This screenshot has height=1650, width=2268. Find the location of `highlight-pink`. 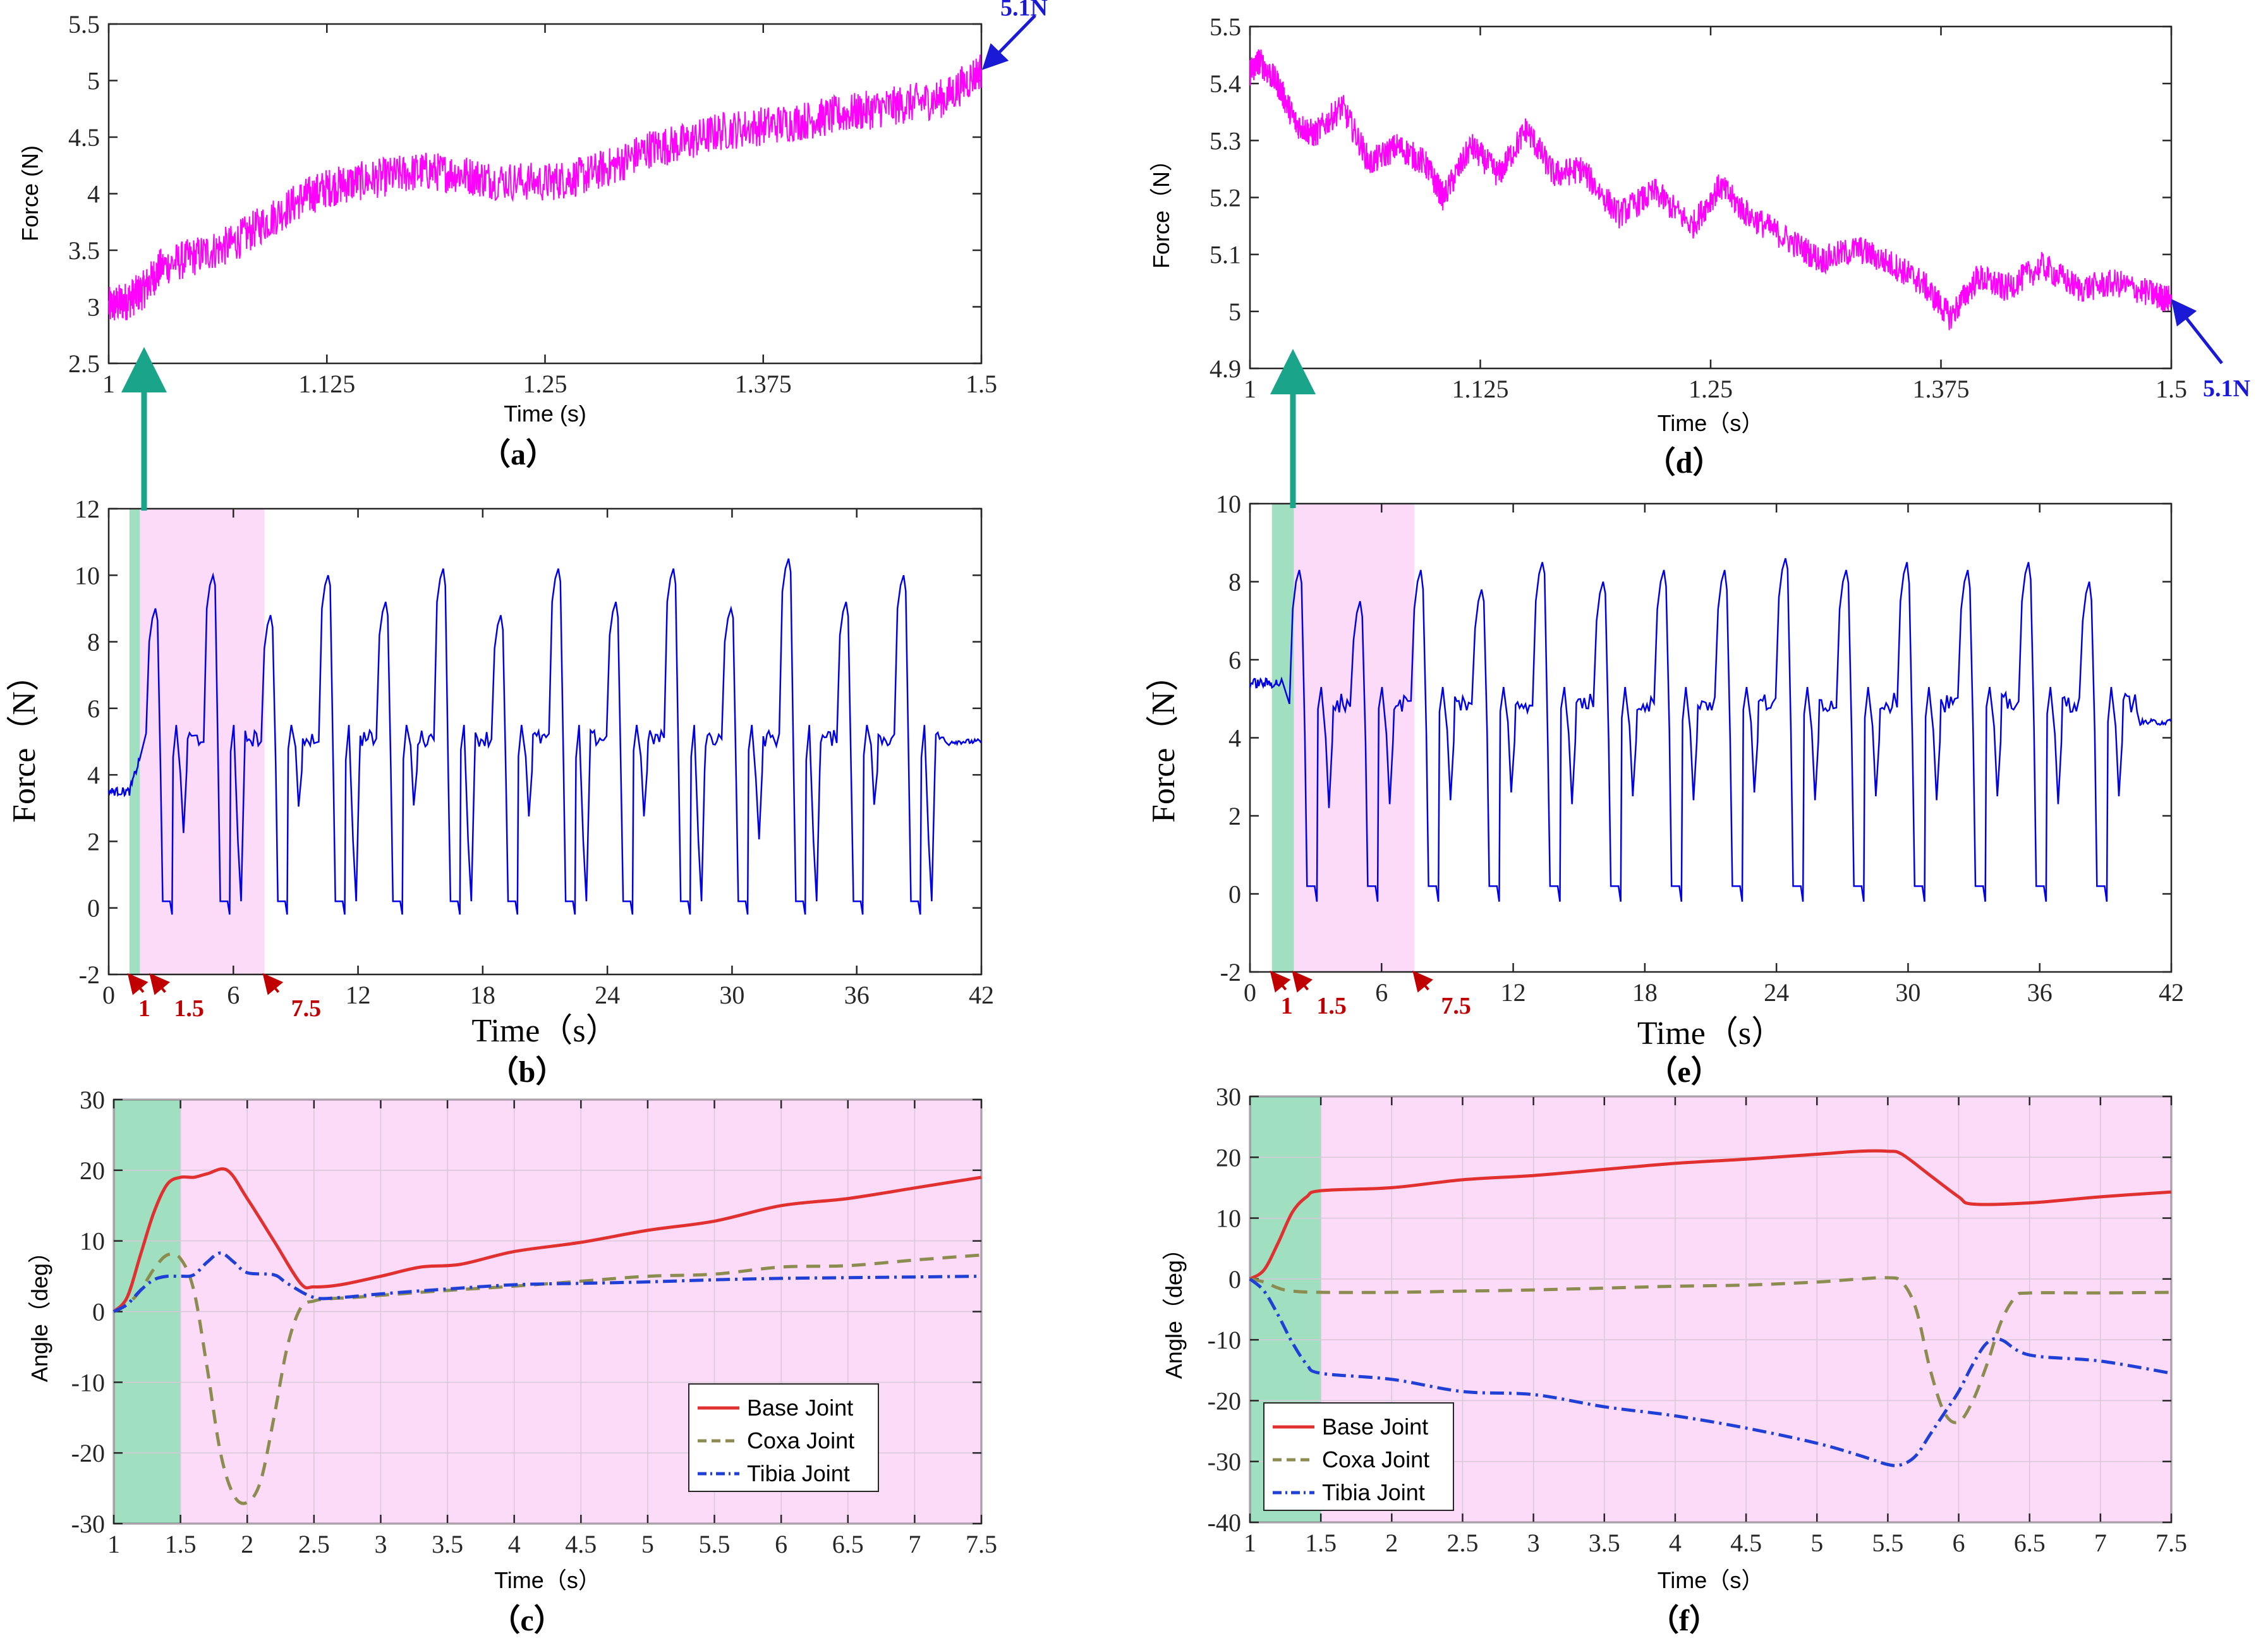

highlight-pink is located at coordinates (1355, 738).